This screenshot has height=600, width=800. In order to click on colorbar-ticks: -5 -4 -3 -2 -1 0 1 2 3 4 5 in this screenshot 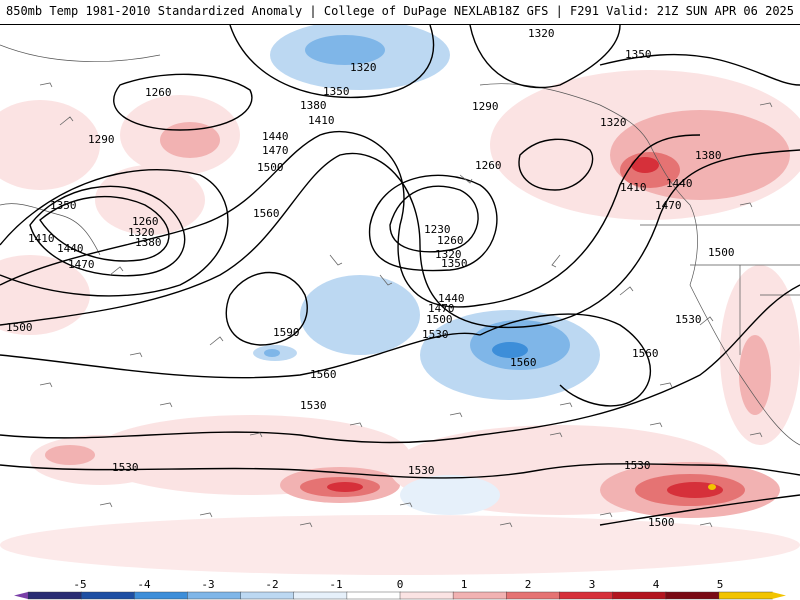, I will do `click(398, 584)`.